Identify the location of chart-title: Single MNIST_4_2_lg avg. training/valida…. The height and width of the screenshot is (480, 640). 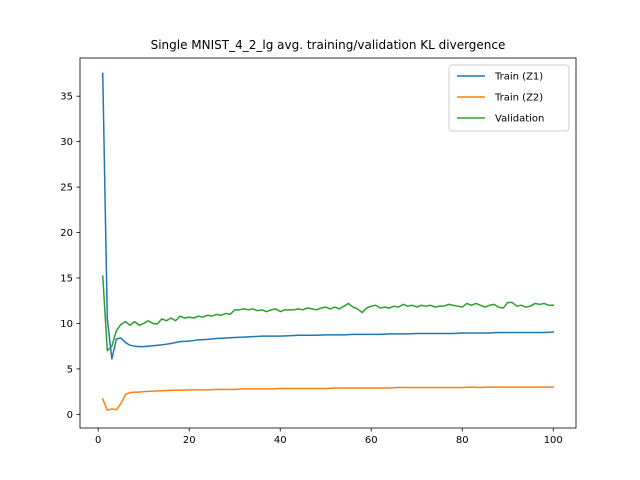
(328, 45).